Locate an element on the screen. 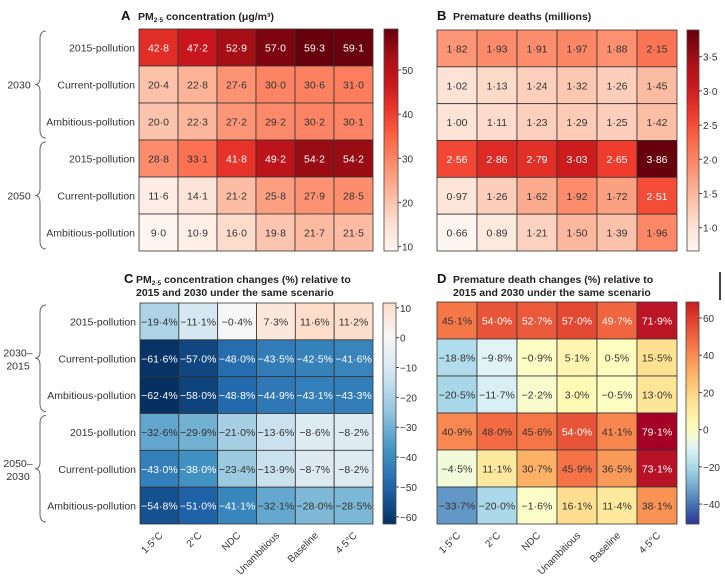 Image resolution: width=725 pixels, height=581 pixels. panel-letter: B is located at coordinates (441, 15).